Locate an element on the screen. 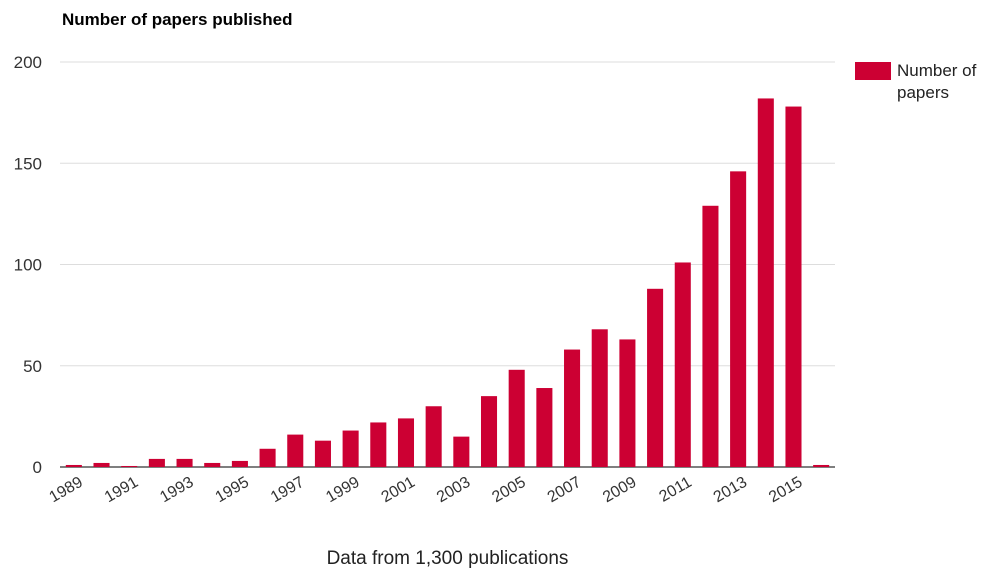 The height and width of the screenshot is (587, 1000). bar-2013 is located at coordinates (738, 319).